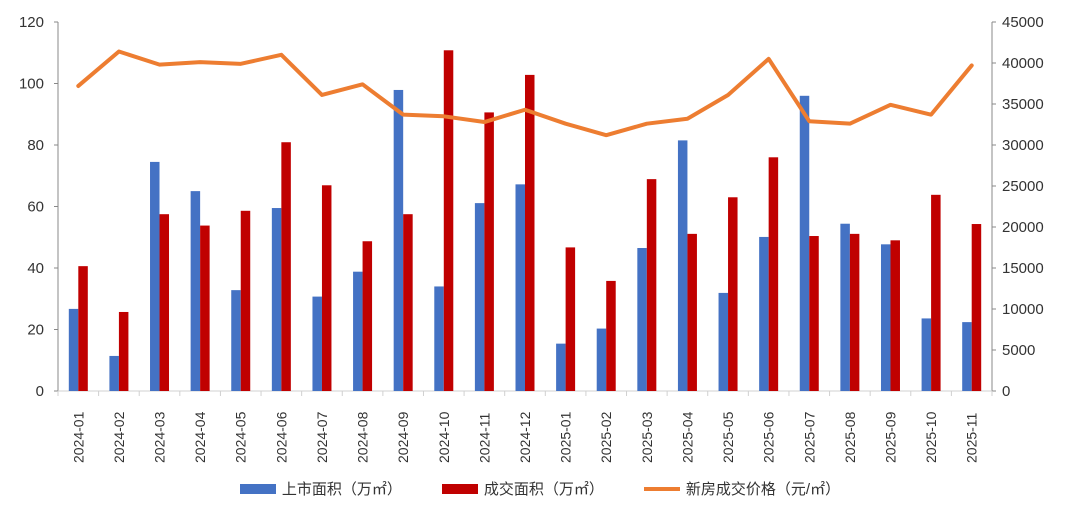 This screenshot has height=518, width=1080. Describe the element at coordinates (687, 437) in the screenshot. I see `x-tick-label: 2025-04` at that location.